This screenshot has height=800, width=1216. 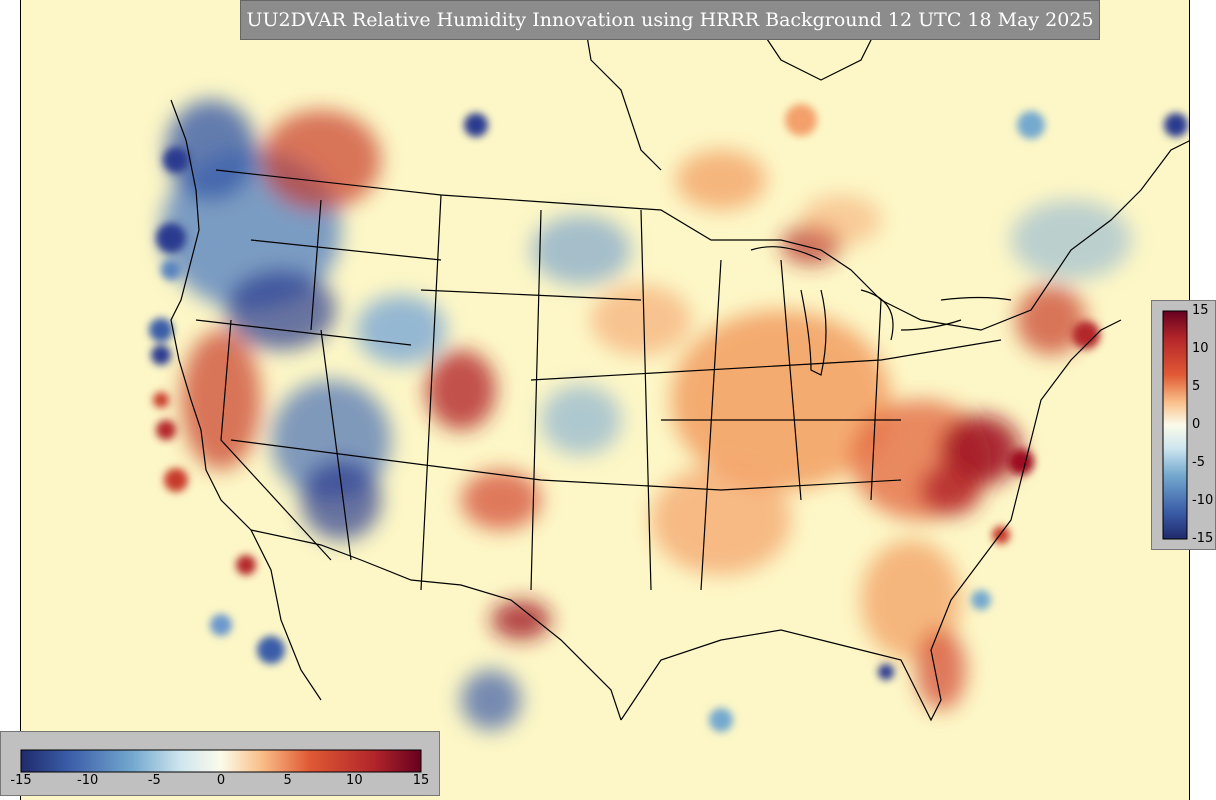 I want to click on horizontal-colorbar-tick: 5, so click(x=287, y=780).